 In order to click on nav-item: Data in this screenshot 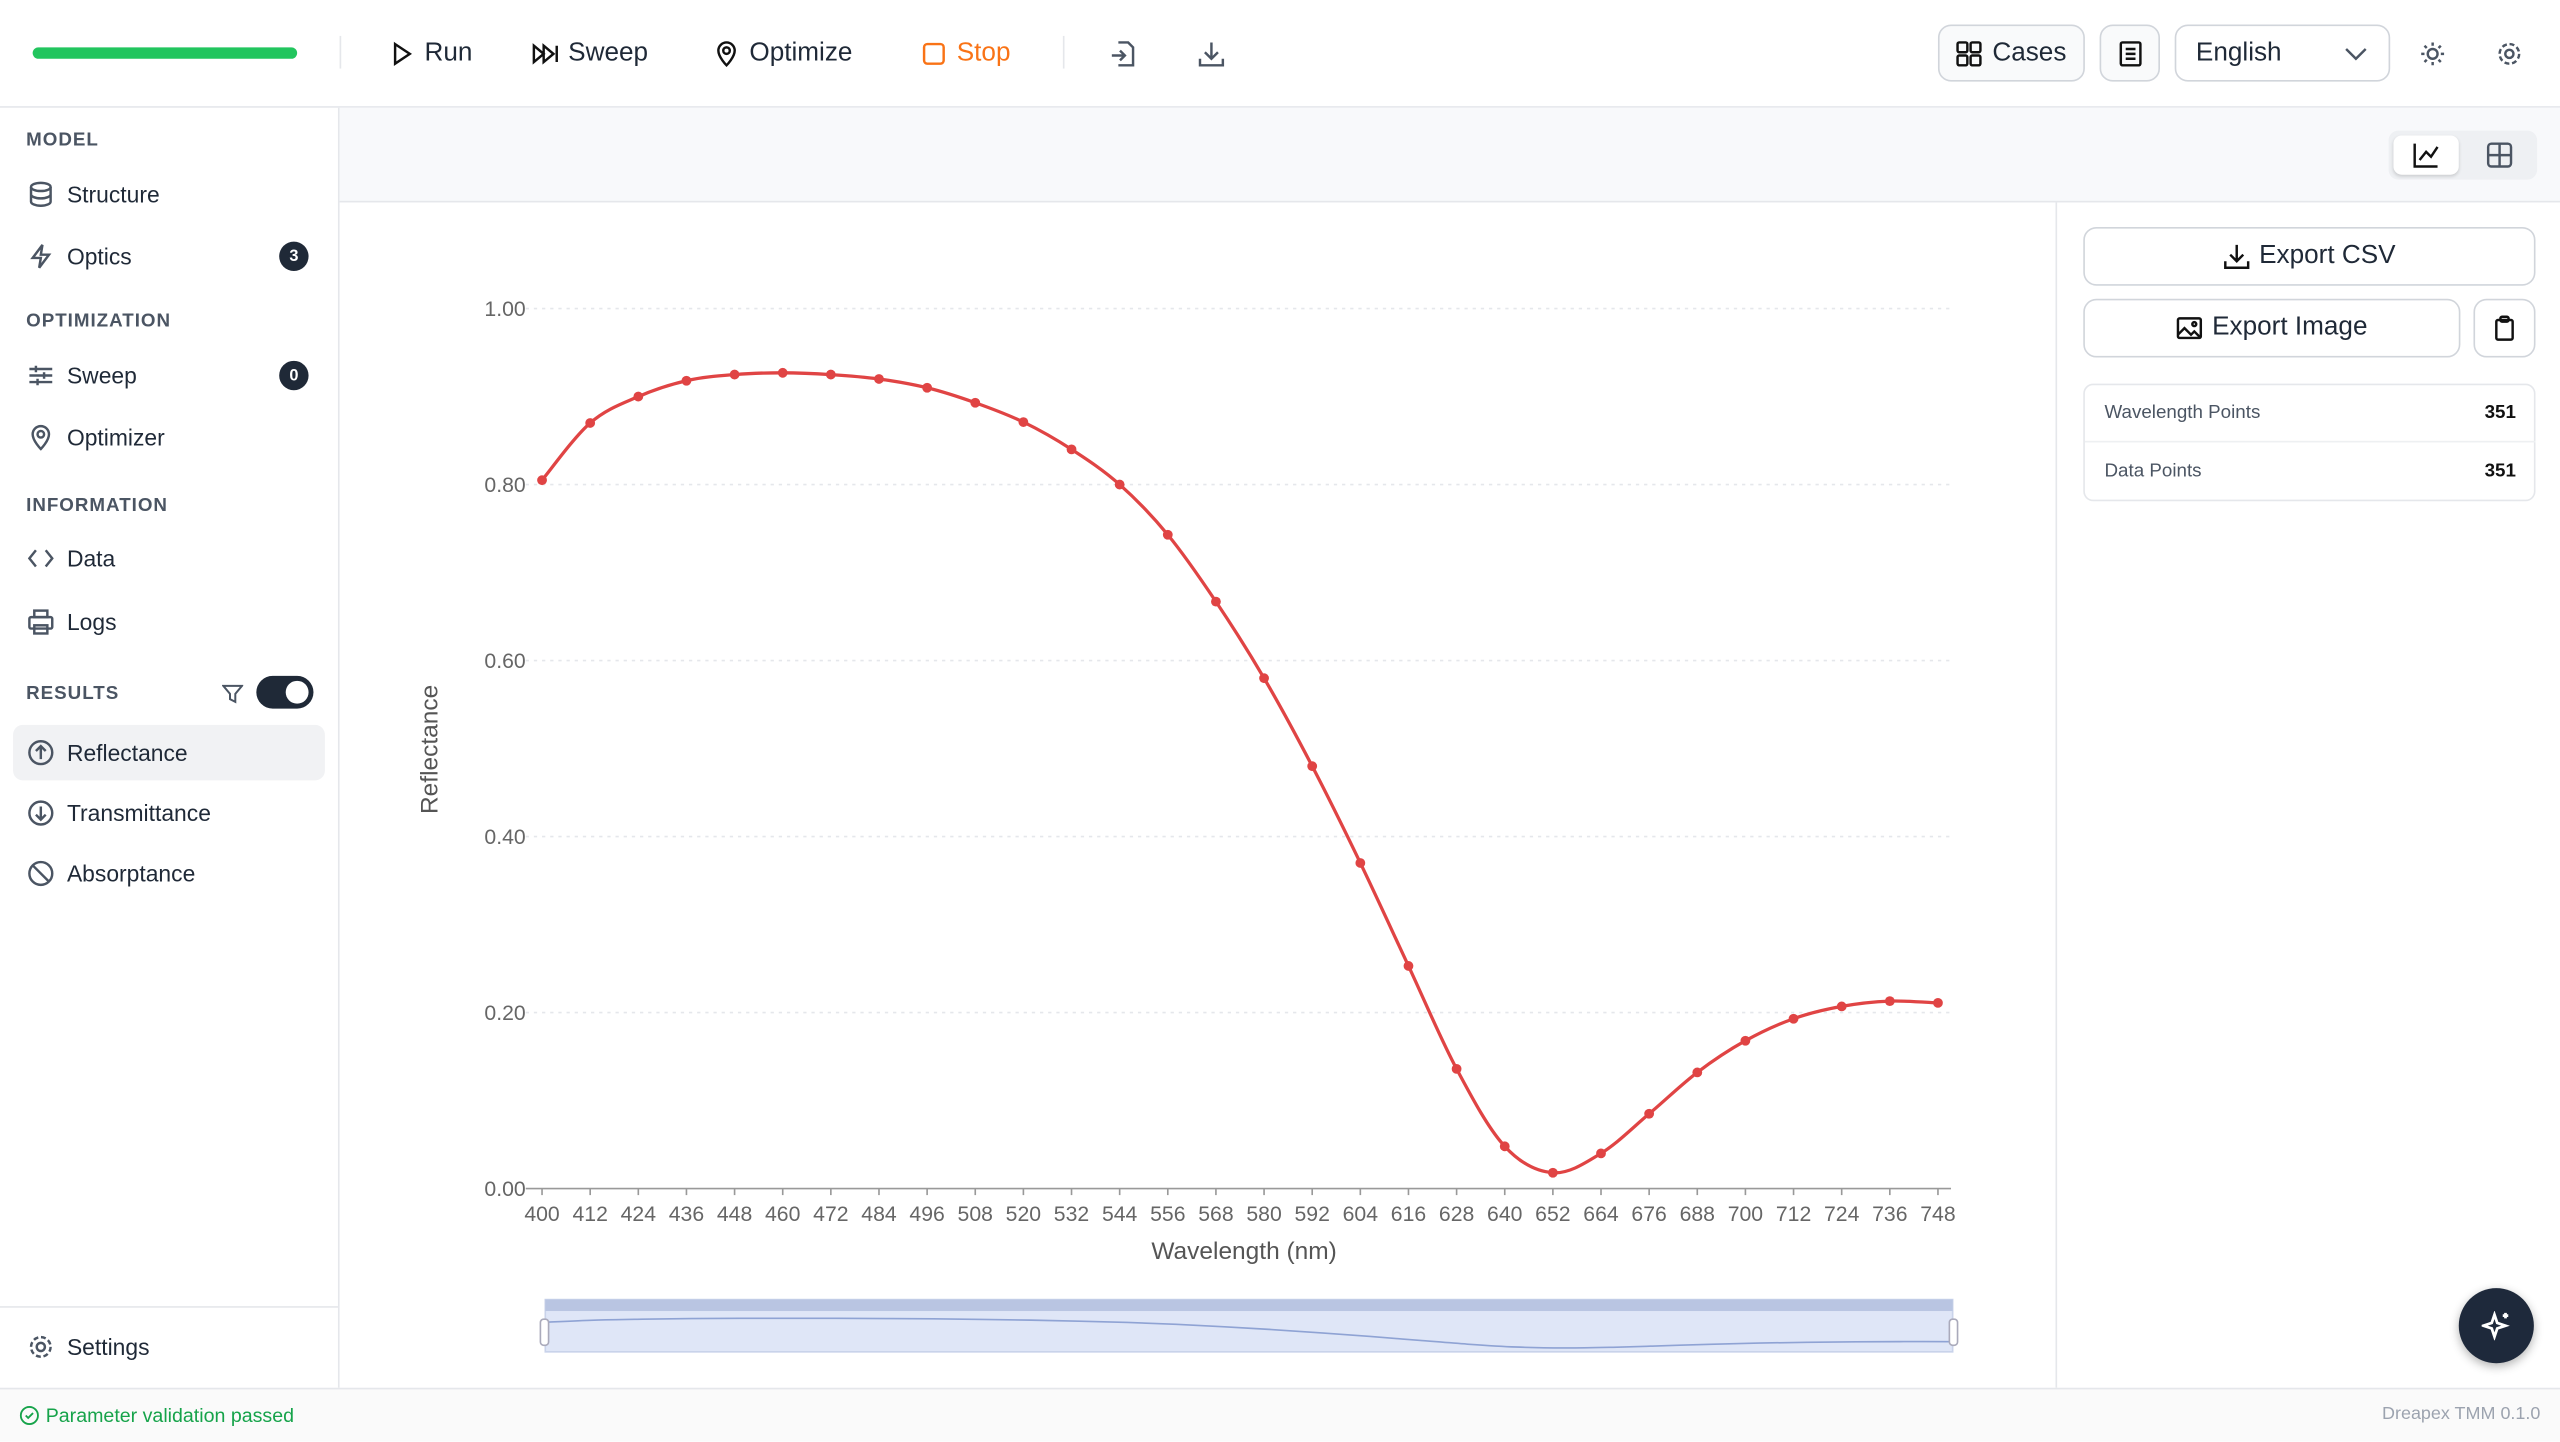, I will do `click(169, 559)`.